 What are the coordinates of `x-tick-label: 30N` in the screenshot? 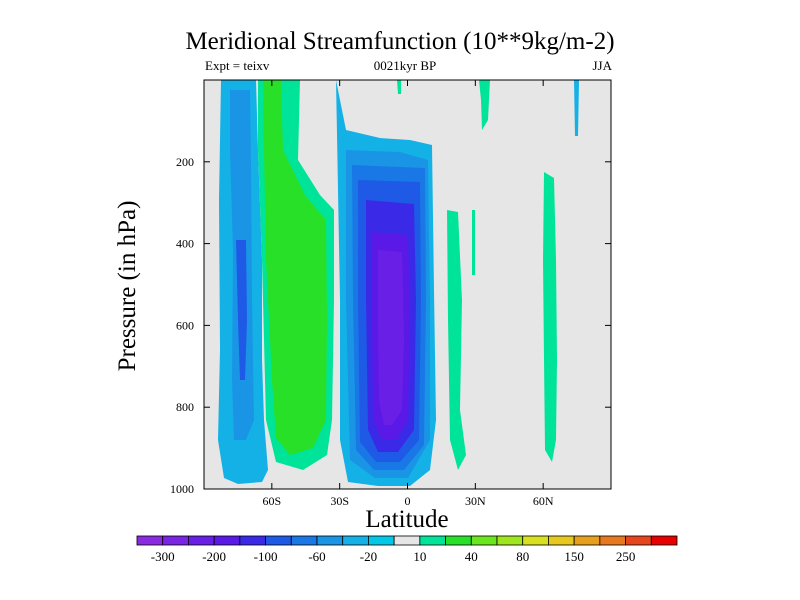 It's located at (475, 501).